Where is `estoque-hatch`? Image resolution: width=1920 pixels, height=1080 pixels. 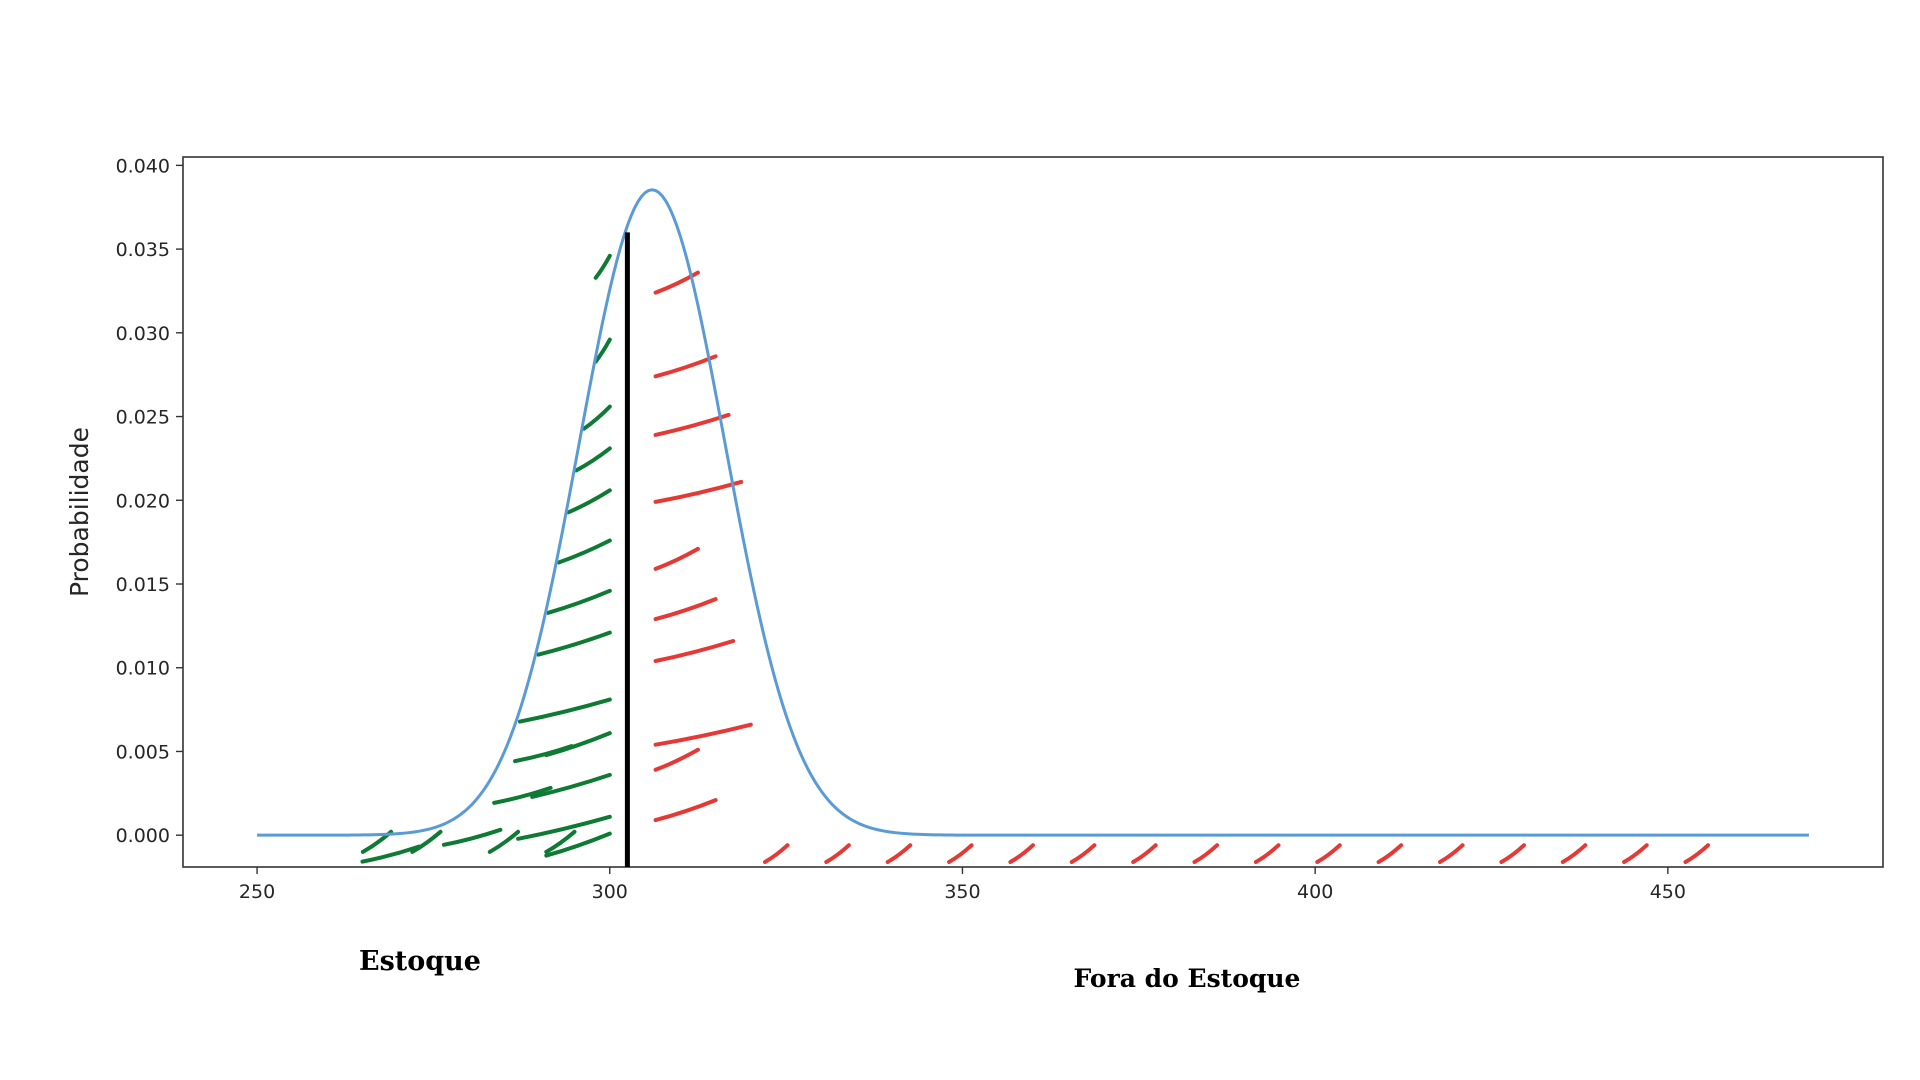 estoque-hatch is located at coordinates (486, 558).